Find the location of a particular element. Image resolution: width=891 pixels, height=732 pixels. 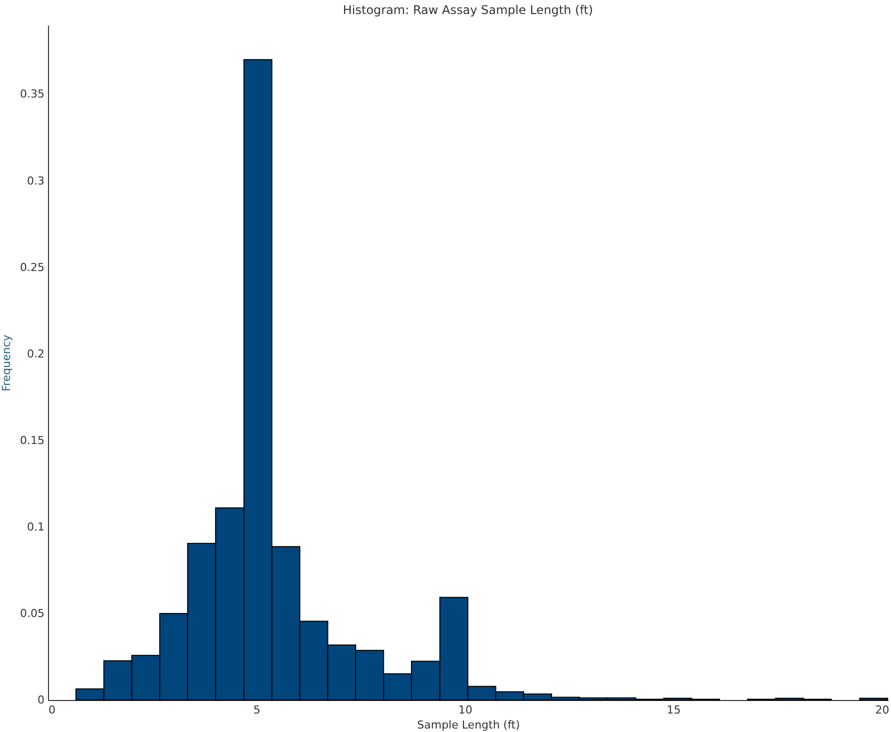

y-tick-label: 0 is located at coordinates (41, 700).